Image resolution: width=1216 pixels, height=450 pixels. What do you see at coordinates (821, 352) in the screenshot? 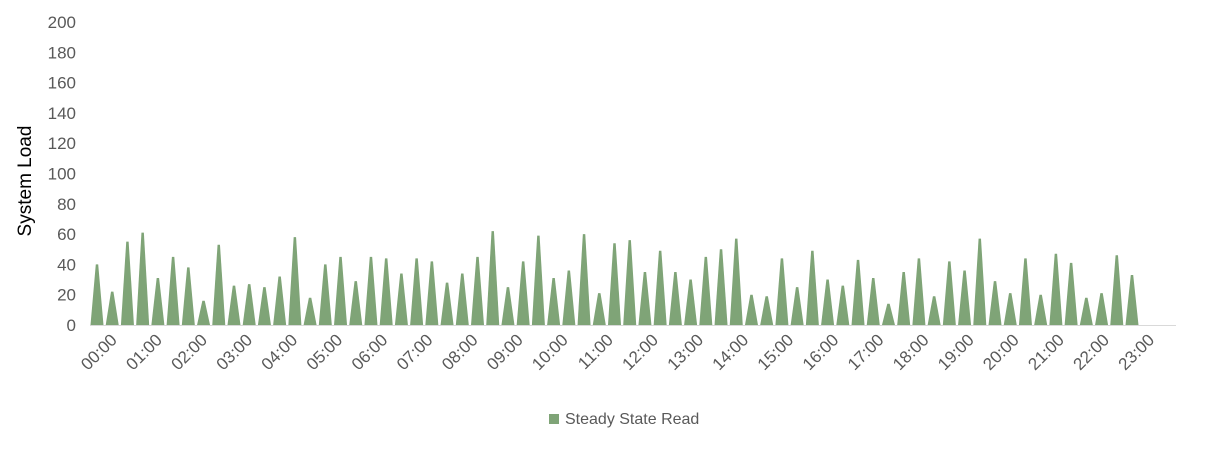
I see `x-tick-label: 16:00` at bounding box center [821, 352].